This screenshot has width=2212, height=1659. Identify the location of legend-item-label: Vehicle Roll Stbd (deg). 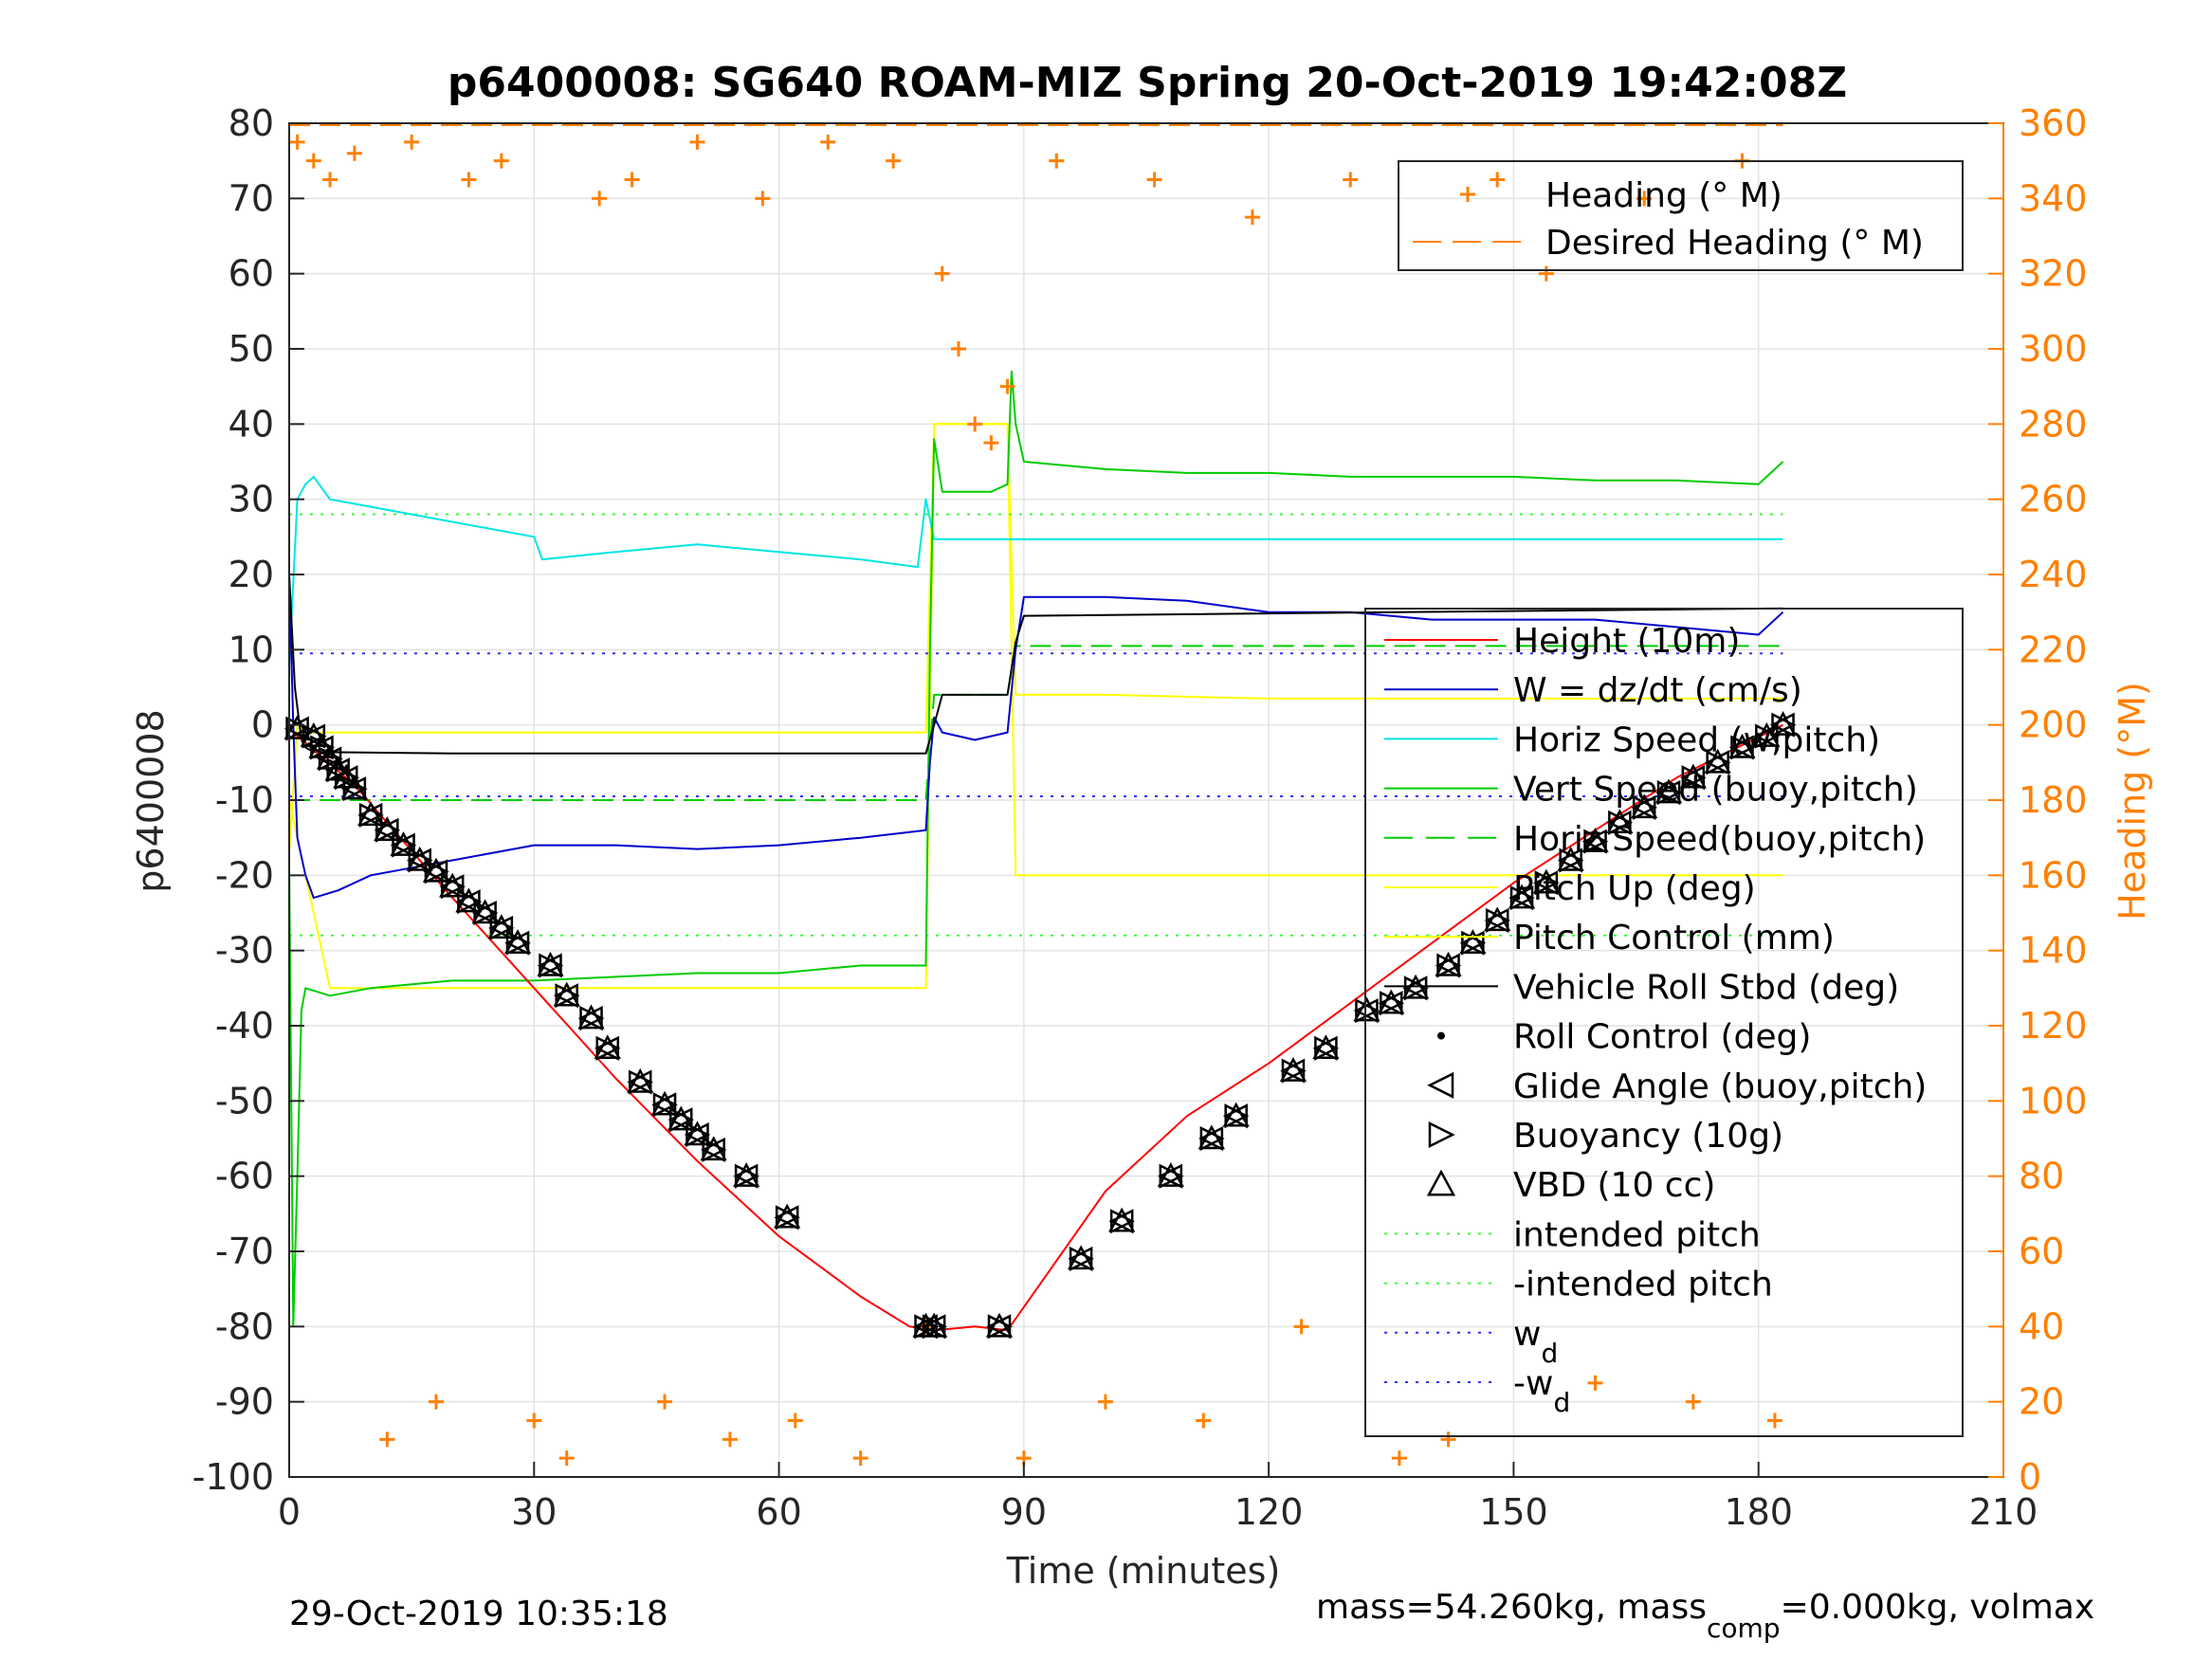
(1706, 987).